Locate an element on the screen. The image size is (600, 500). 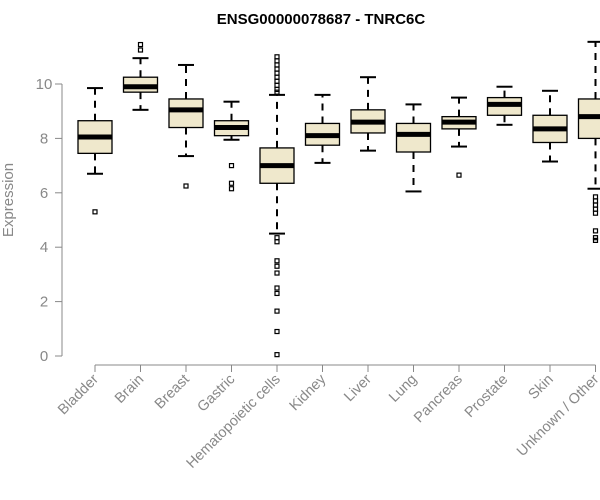
box-skin is located at coordinates (550, 126).